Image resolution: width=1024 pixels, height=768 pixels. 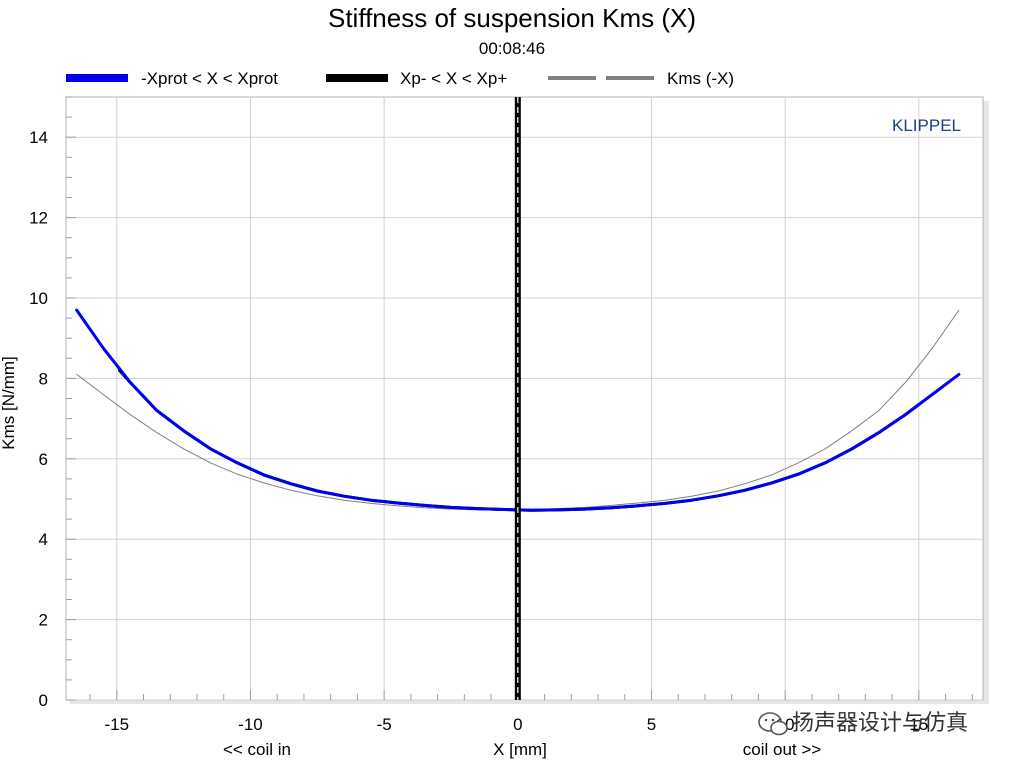 I want to click on x-right-note: coil out >>, so click(x=782, y=749).